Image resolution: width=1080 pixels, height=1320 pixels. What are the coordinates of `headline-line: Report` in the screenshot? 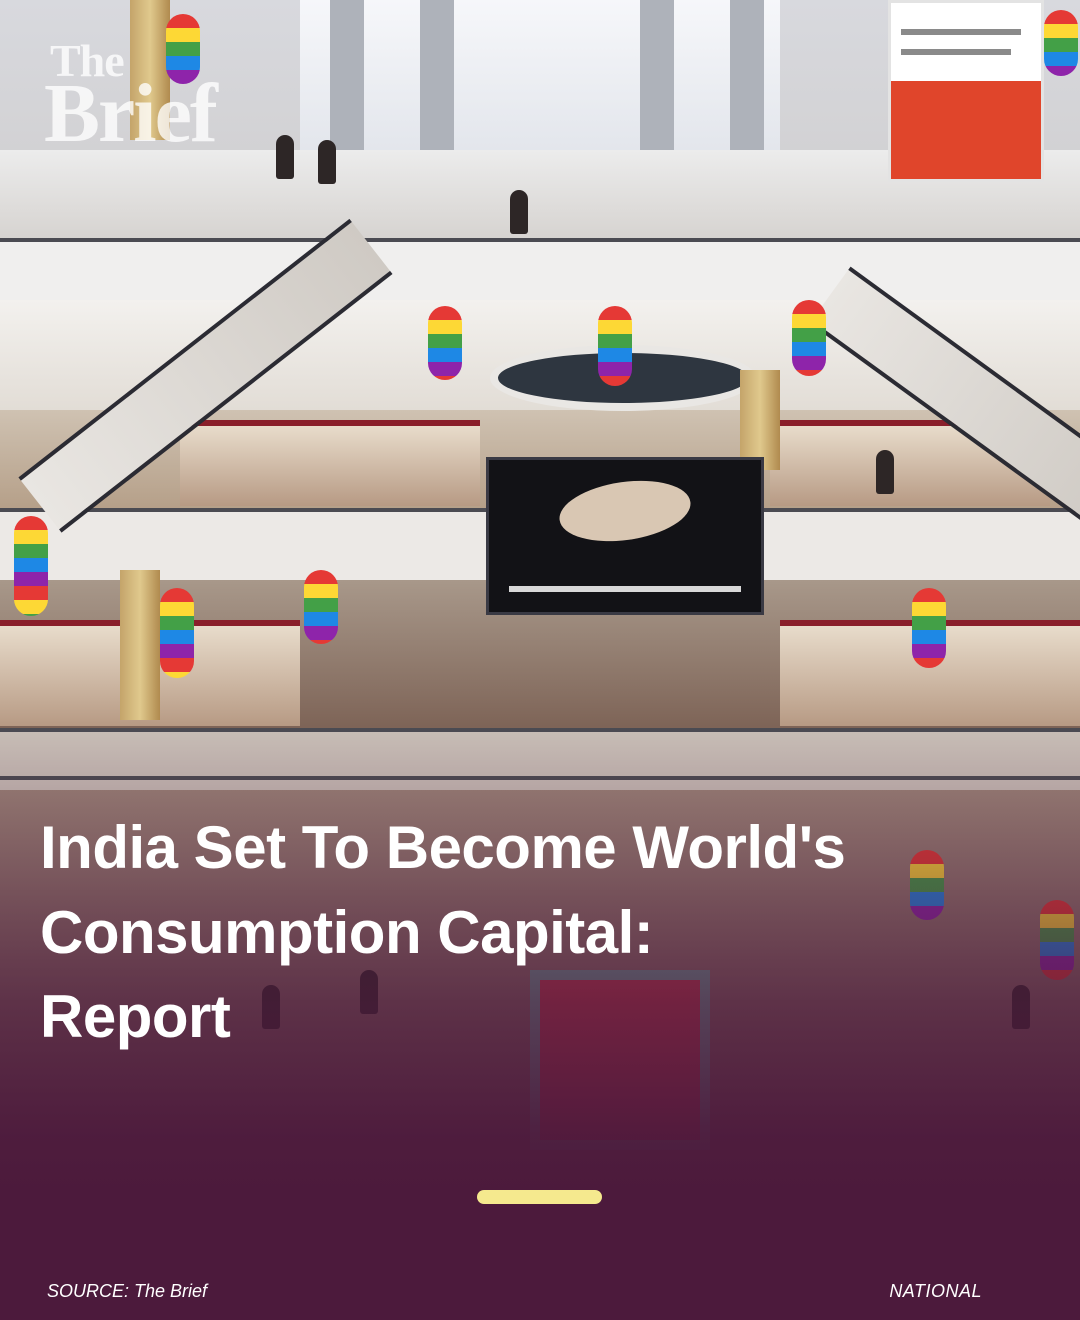 It's located at (135, 1017).